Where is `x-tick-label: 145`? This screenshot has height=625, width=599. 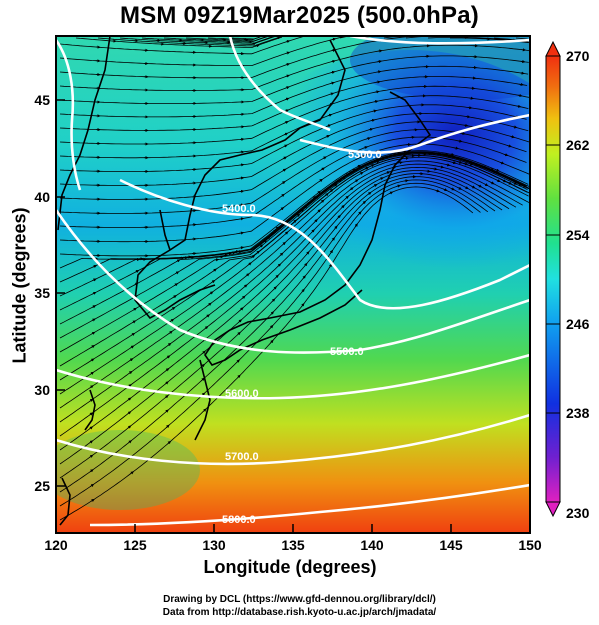 x-tick-label: 145 is located at coordinates (451, 545).